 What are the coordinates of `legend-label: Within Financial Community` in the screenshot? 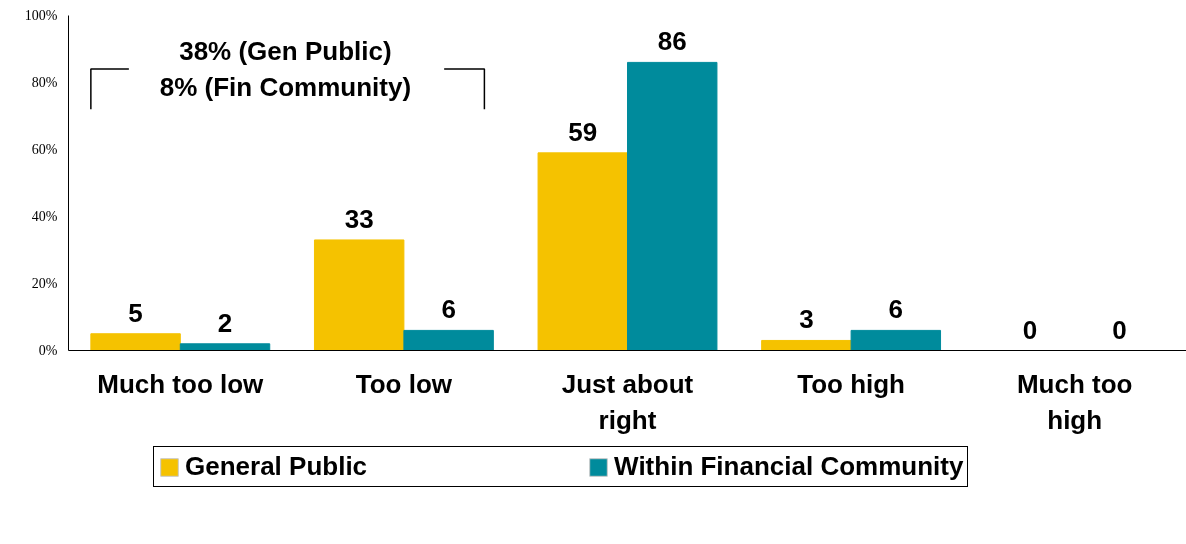 It's located at (789, 466).